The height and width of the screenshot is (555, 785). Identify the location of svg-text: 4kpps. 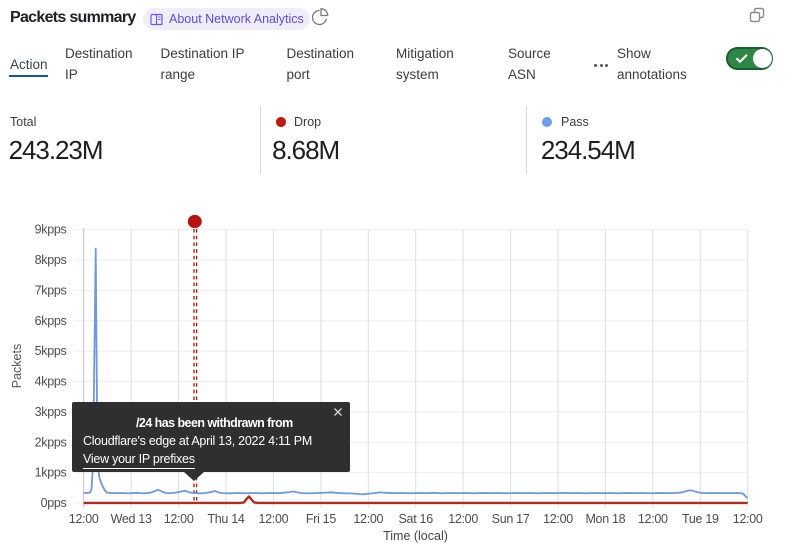
(51, 382).